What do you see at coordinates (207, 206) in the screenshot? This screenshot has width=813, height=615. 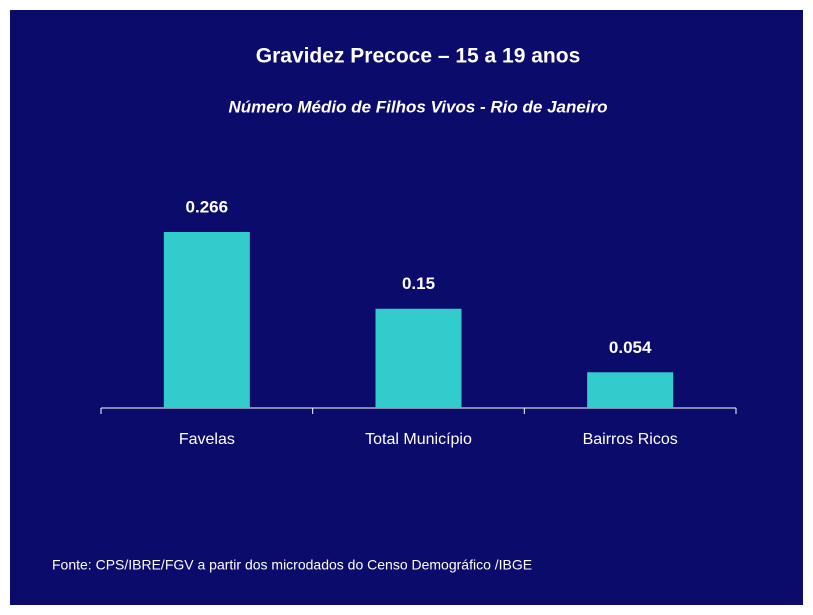 I see `data-label: 0.266` at bounding box center [207, 206].